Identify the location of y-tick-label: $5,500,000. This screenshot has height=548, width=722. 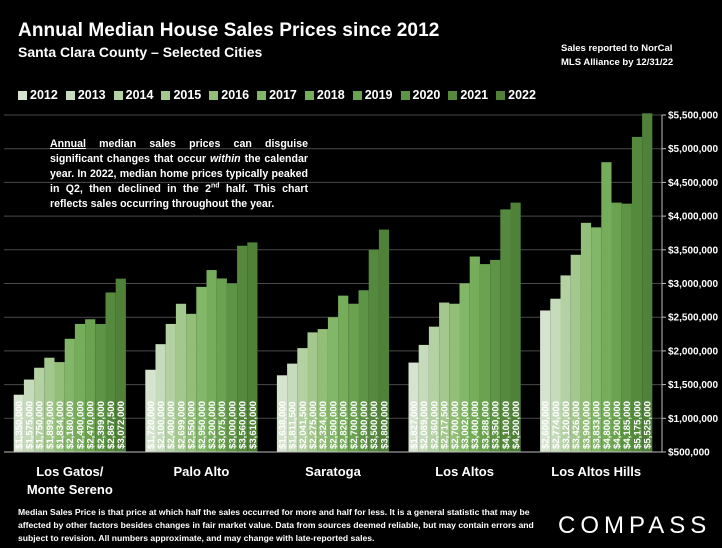
(693, 116).